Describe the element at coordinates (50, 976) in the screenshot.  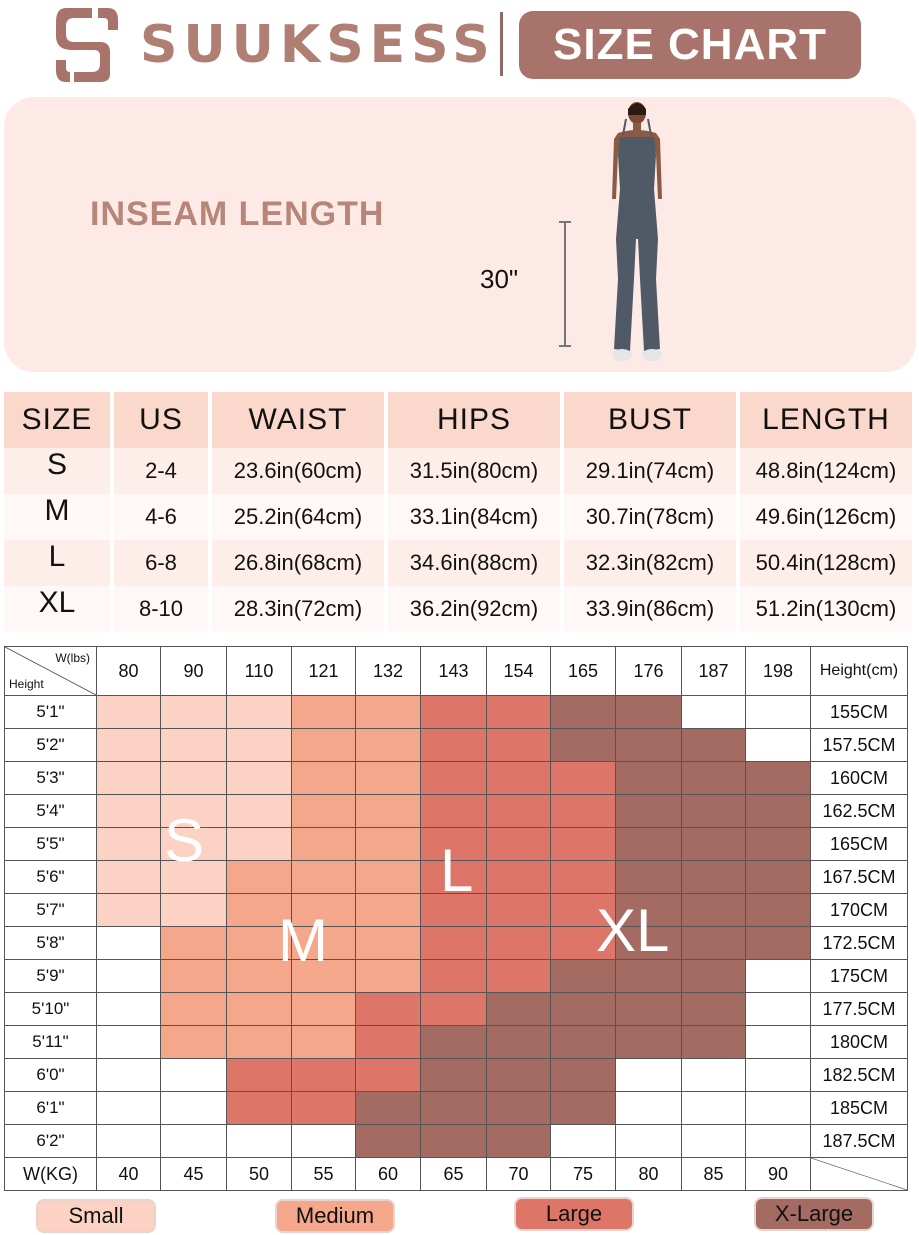
I see `height-ft-cell: 5'9"` at that location.